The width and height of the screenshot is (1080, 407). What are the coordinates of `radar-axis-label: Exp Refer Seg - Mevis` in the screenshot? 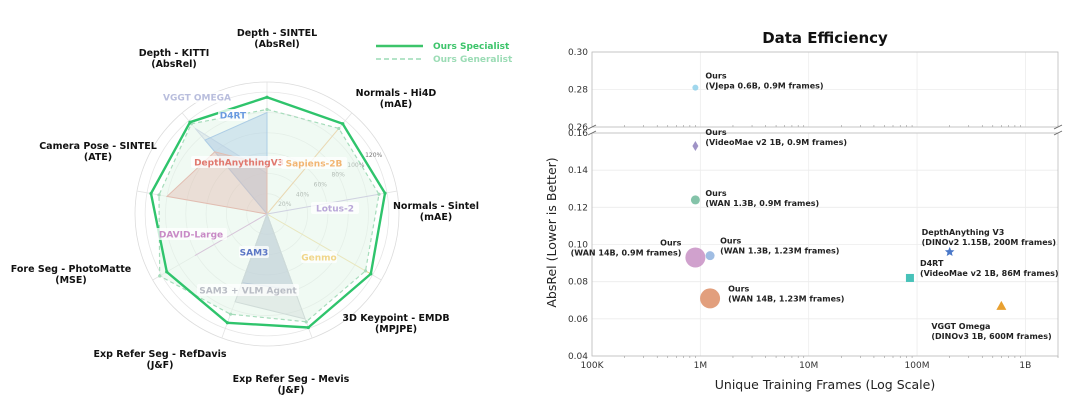 It's located at (291, 379).